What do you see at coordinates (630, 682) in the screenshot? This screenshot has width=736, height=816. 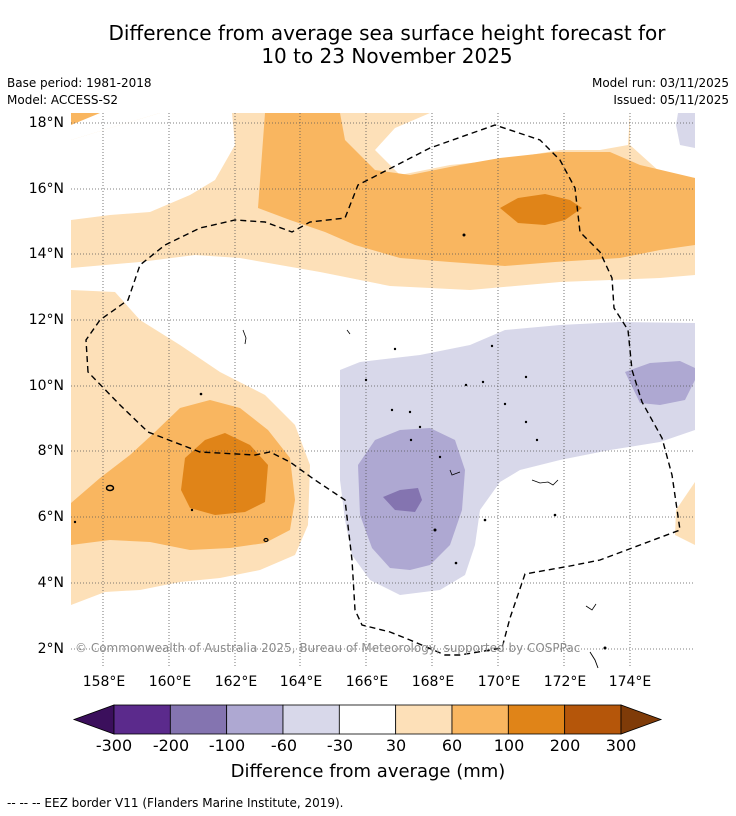 I see `lon-label: 174°E` at bounding box center [630, 682].